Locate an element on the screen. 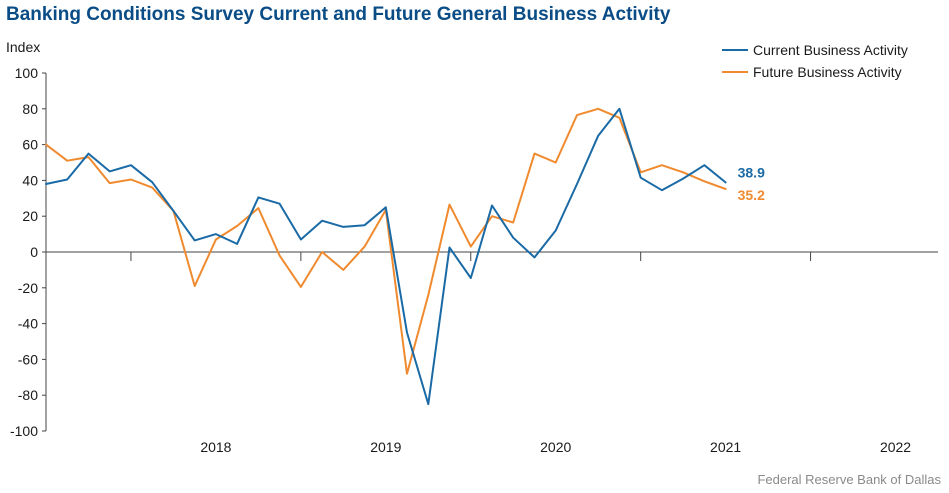 This screenshot has height=493, width=949. y-tick-label: 100 is located at coordinates (27, 73).